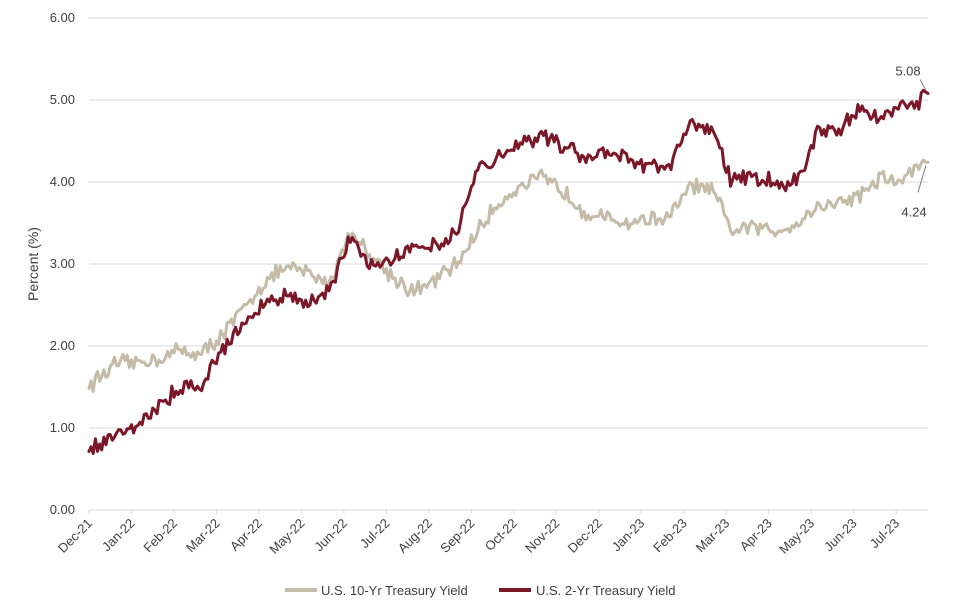  I want to click on x-tick-label: Jun-22, so click(330, 535).